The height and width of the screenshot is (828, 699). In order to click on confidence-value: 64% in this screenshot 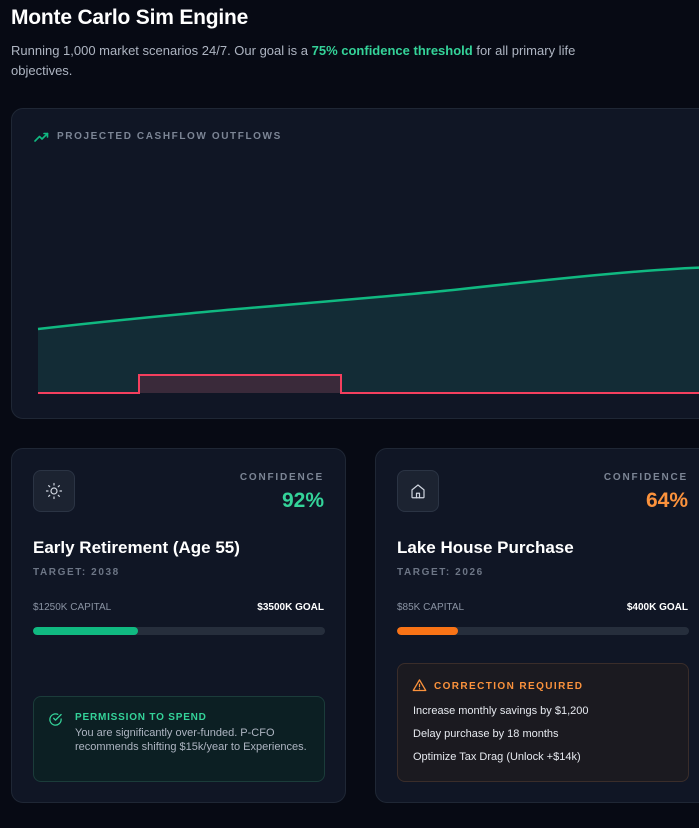, I will do `click(666, 500)`.